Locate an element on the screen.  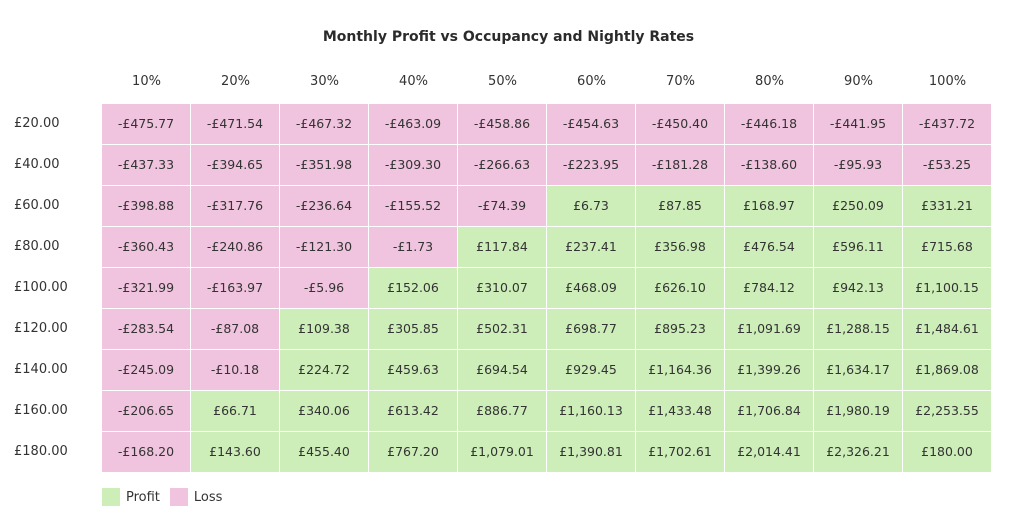
heatmap-cell: -£454.63 is located at coordinates (591, 124).